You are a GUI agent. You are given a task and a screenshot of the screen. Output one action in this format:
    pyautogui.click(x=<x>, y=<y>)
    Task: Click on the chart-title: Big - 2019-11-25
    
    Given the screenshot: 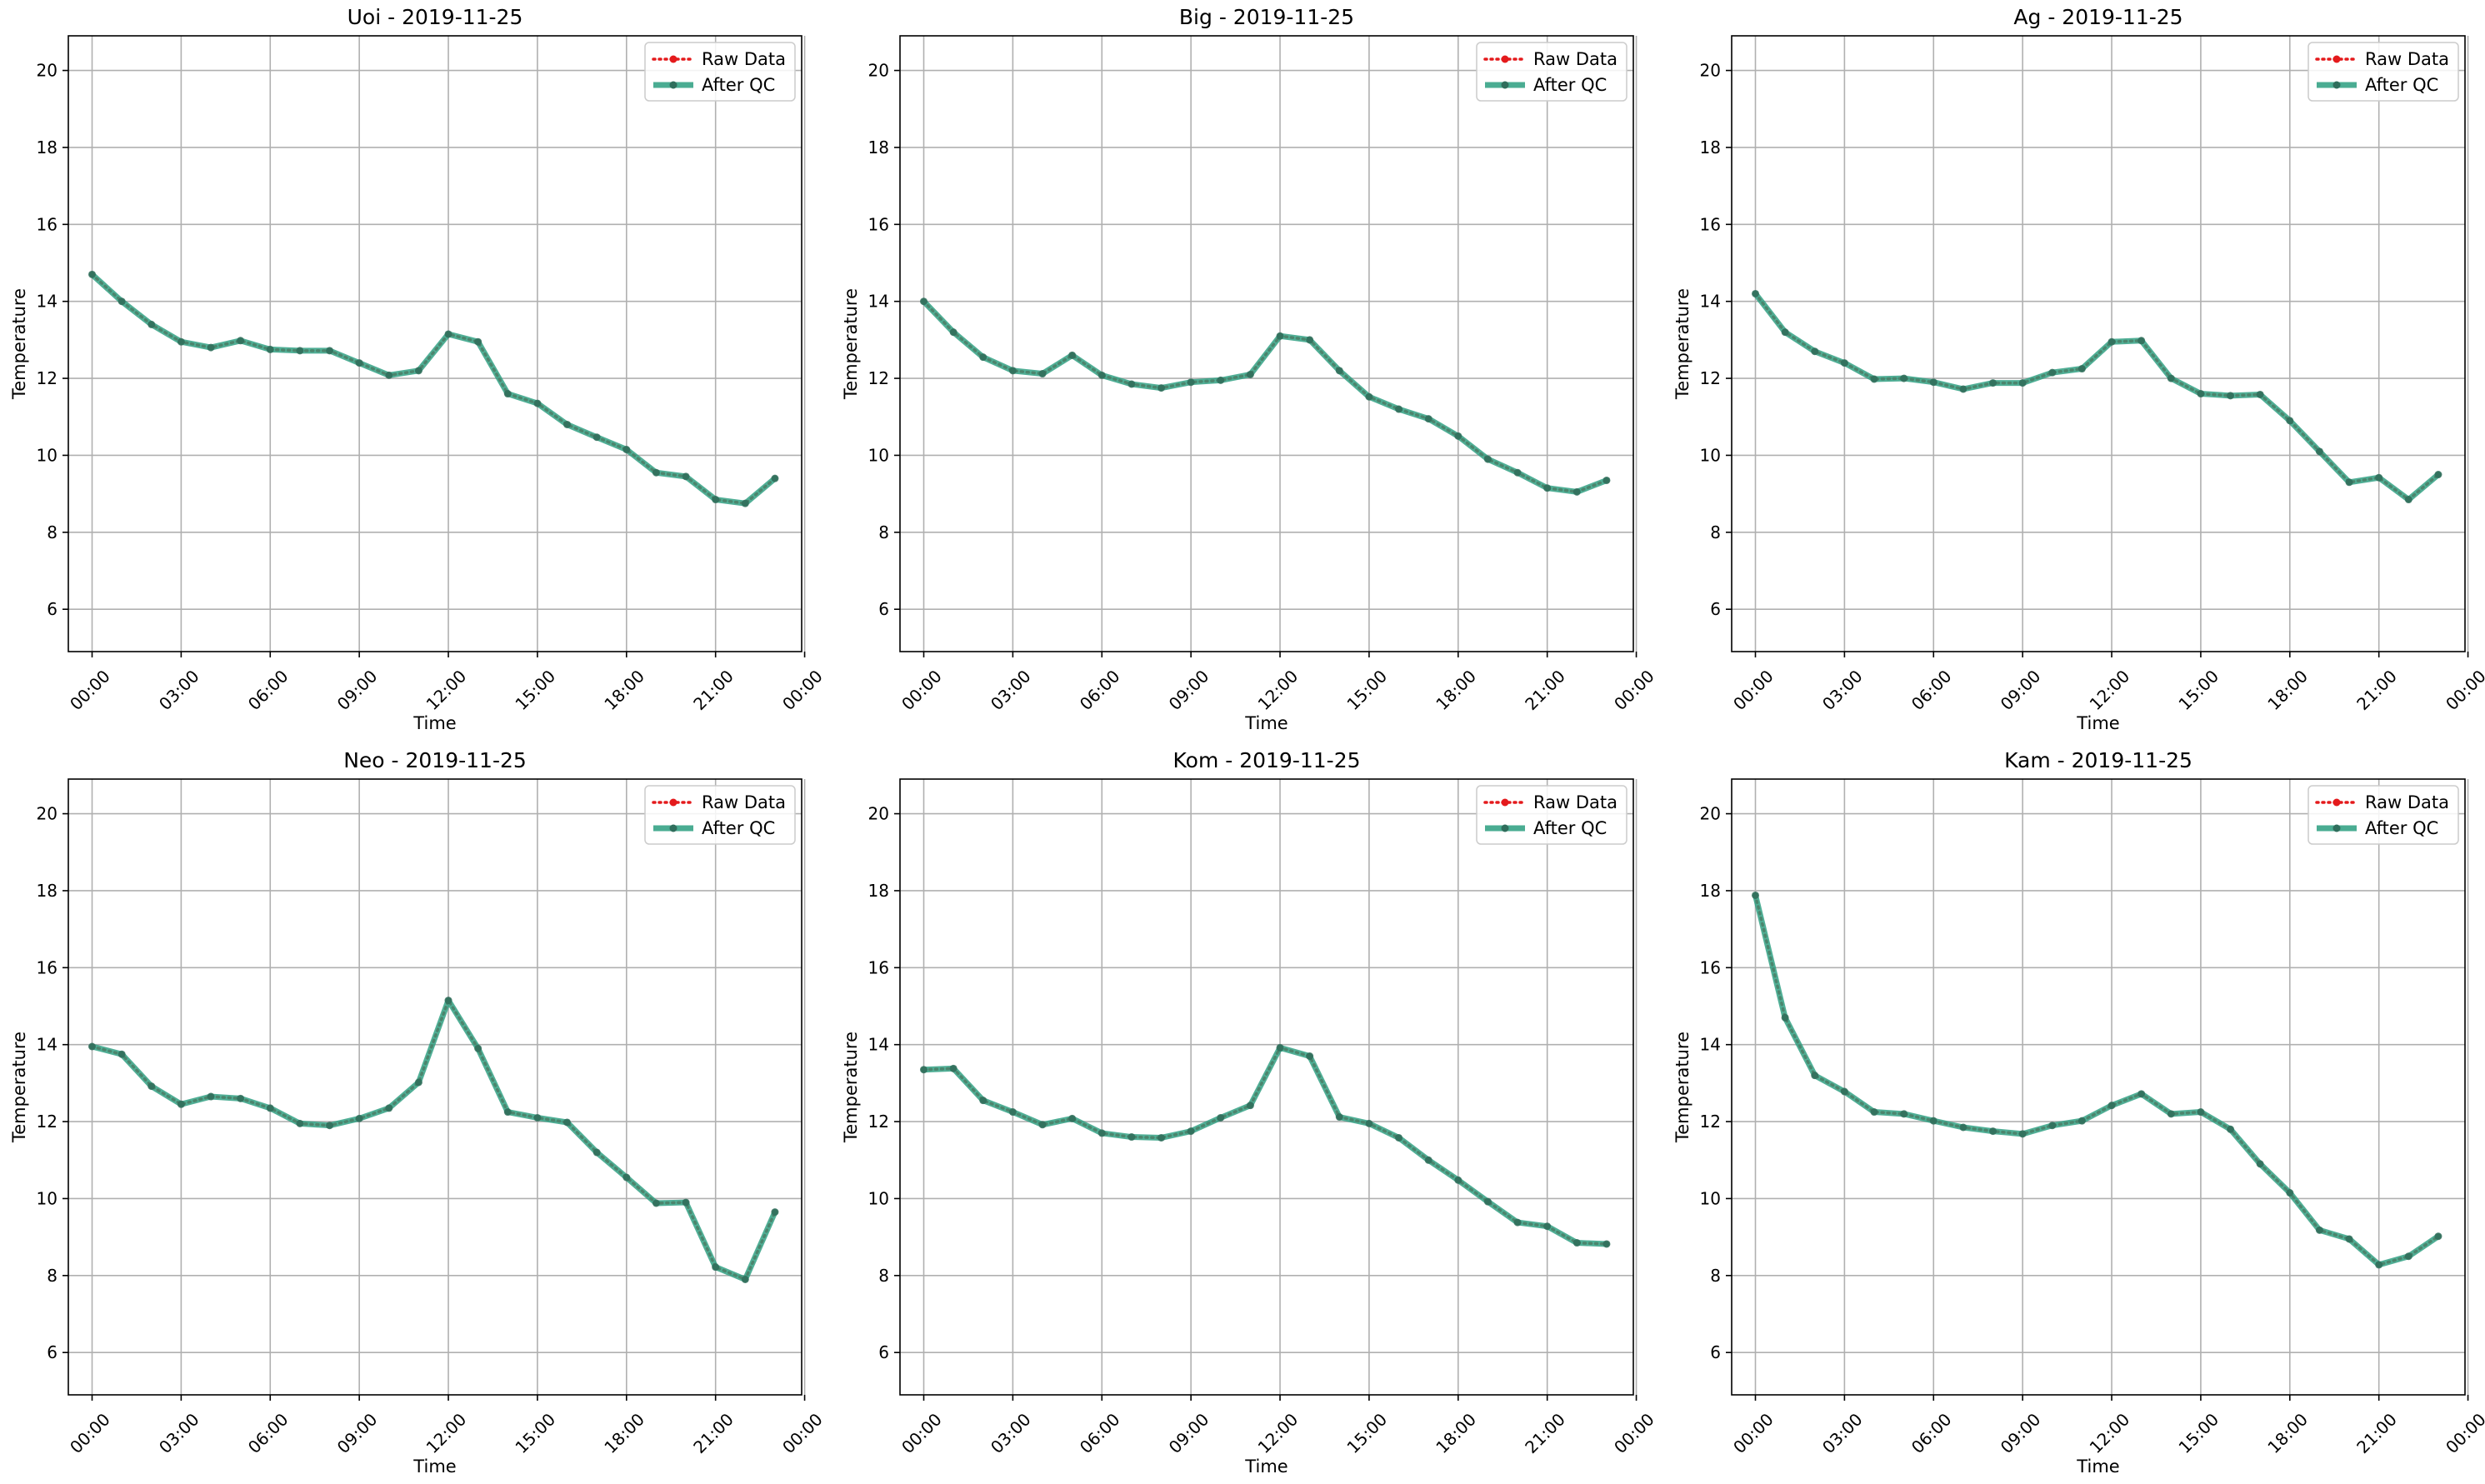 What is the action you would take?
    pyautogui.click(x=1266, y=17)
    